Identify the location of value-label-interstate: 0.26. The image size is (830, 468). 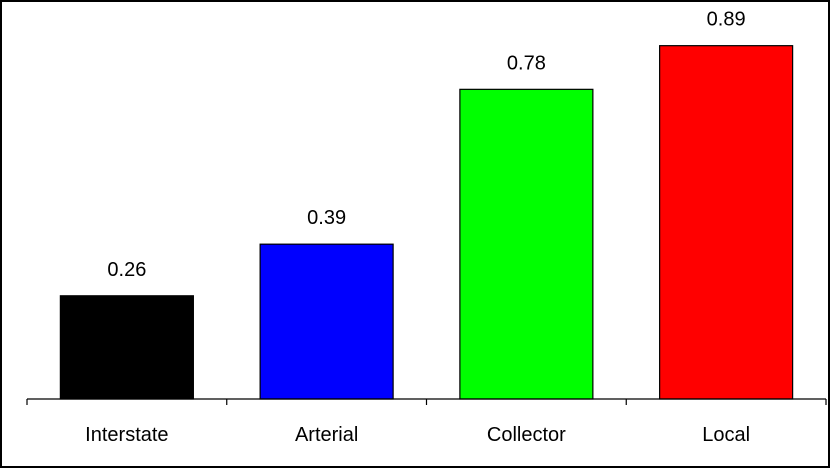
(126, 270).